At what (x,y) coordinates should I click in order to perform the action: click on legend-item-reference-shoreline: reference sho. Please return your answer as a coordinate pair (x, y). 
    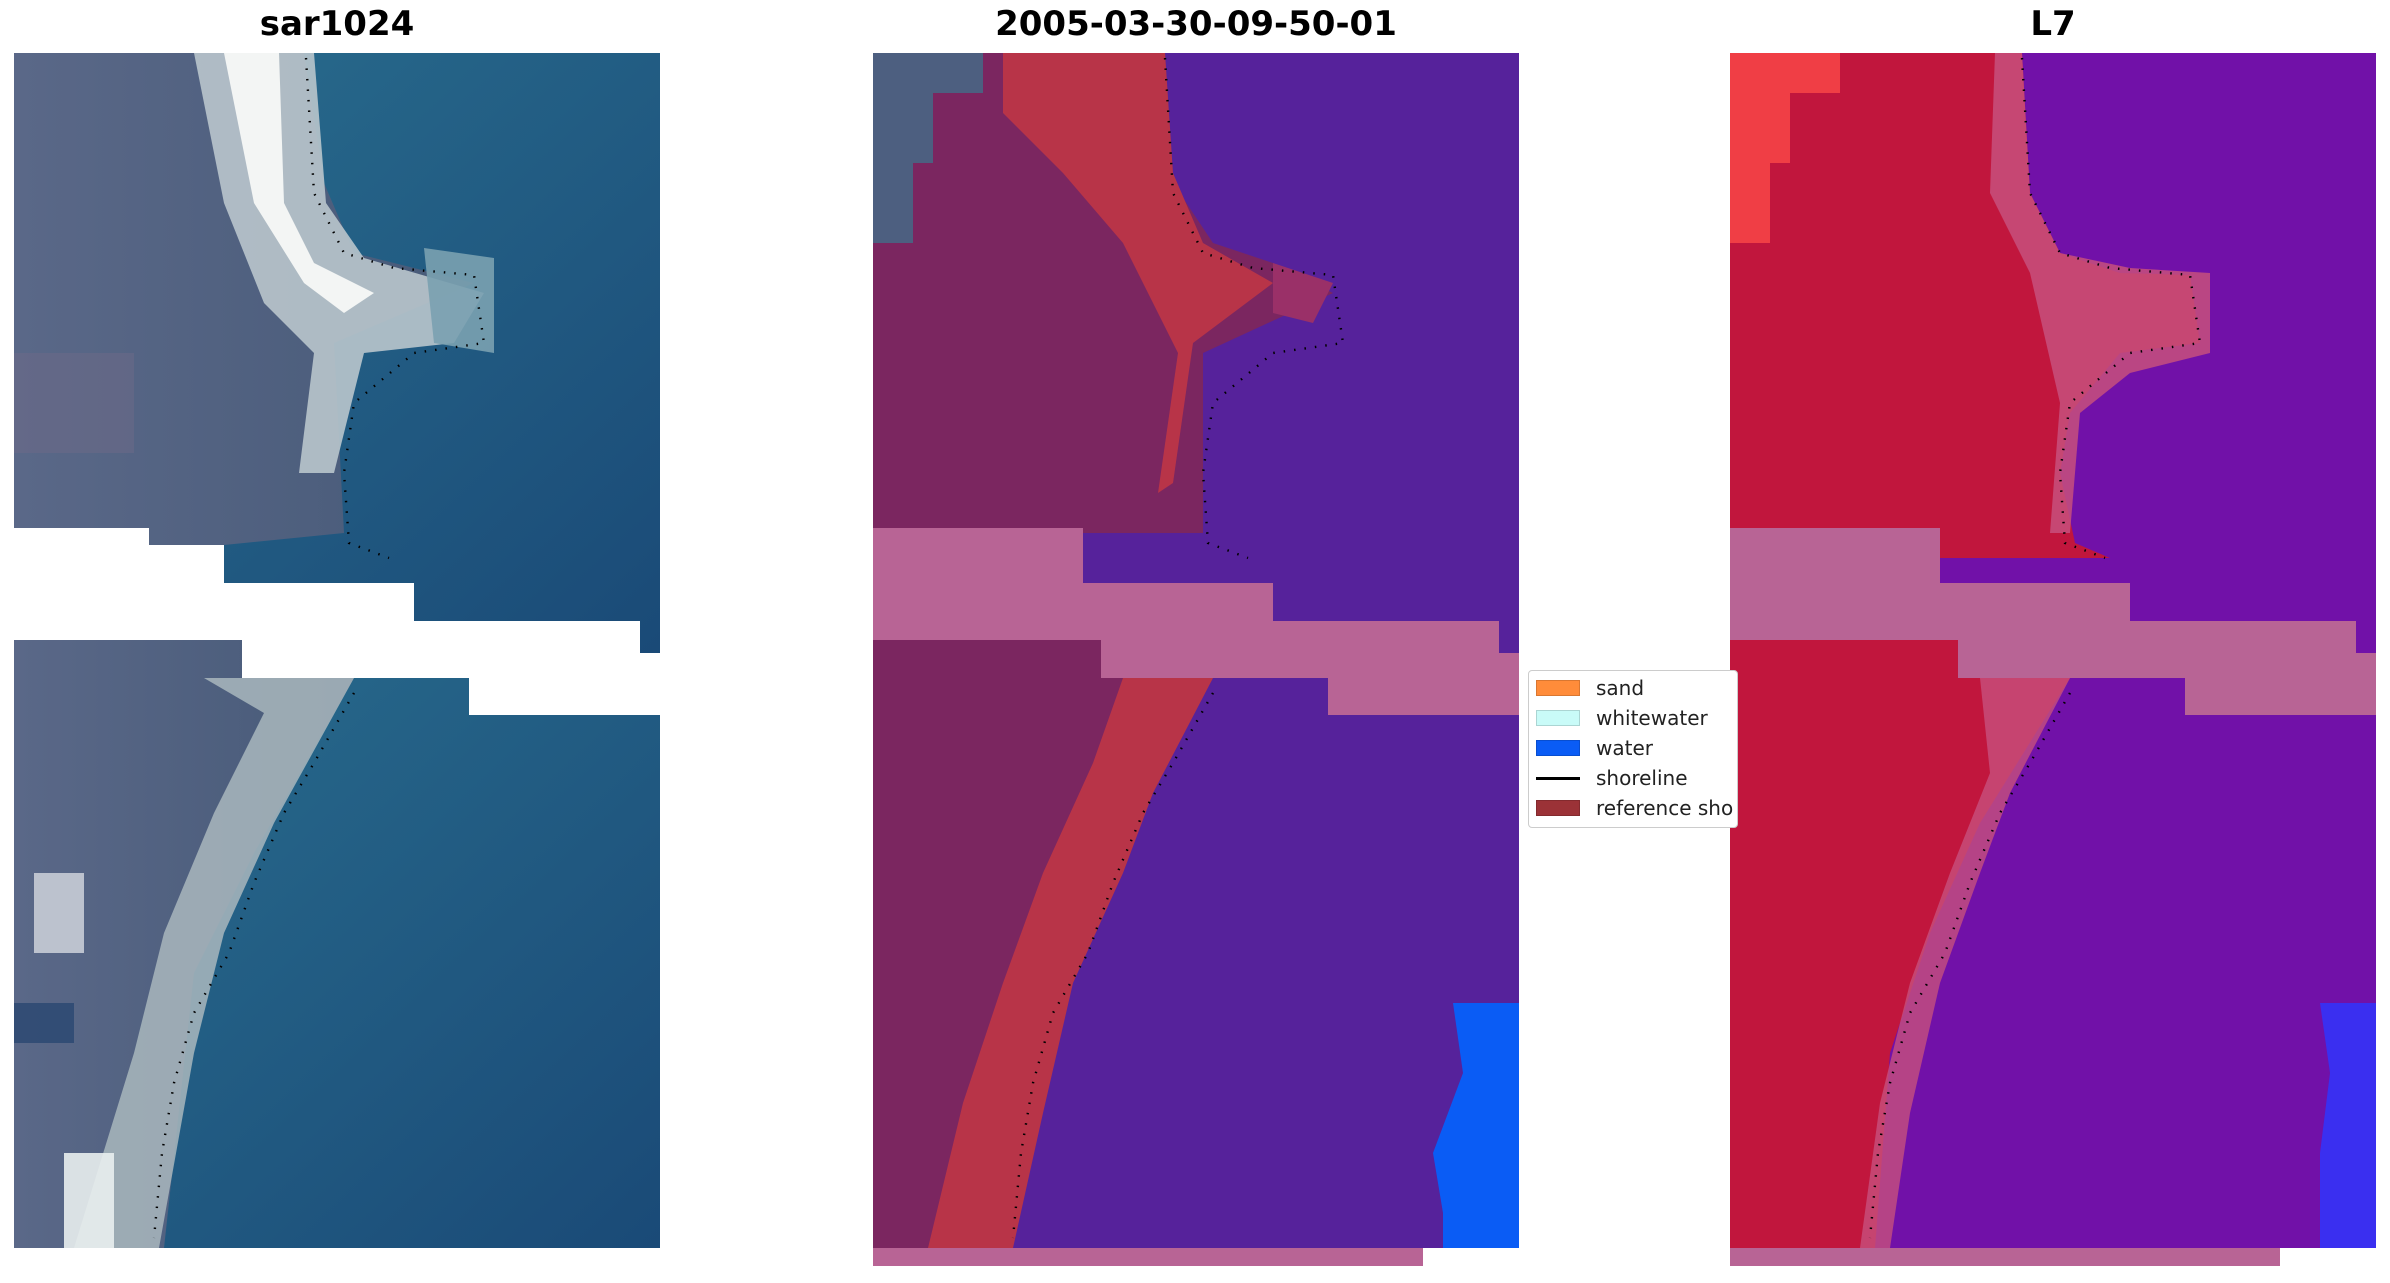
    Looking at the image, I should click on (1634, 808).